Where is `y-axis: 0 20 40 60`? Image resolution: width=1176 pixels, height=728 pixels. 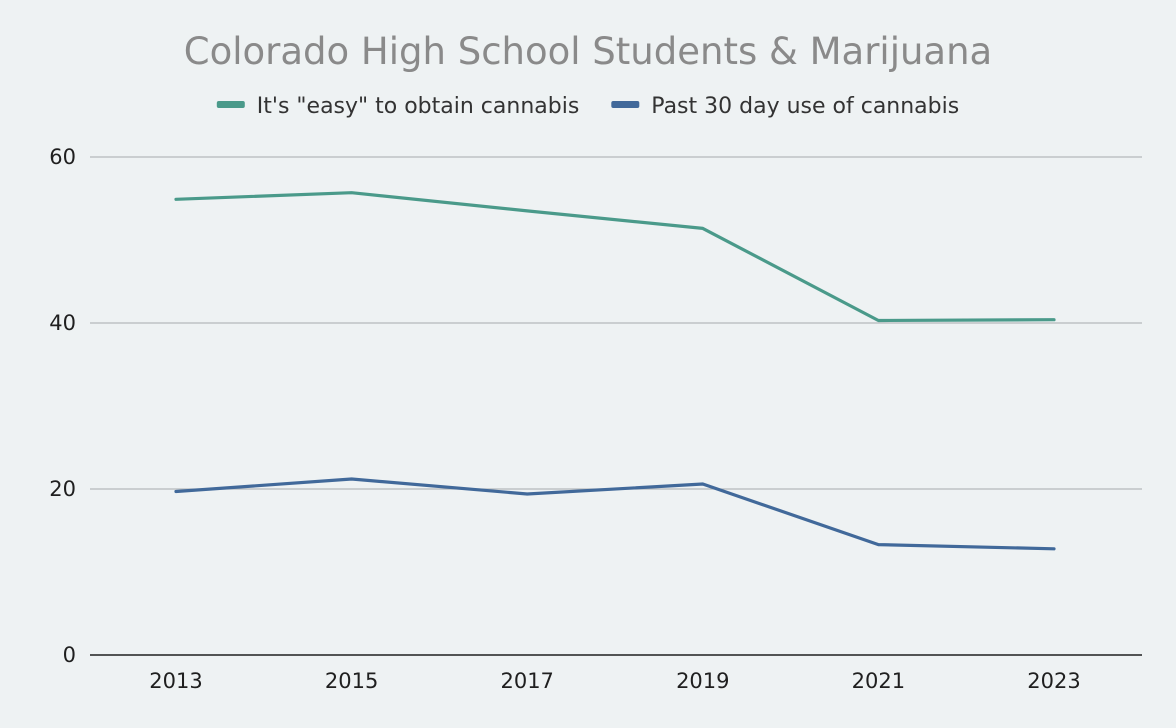 y-axis: 0 20 40 60 is located at coordinates (62, 406).